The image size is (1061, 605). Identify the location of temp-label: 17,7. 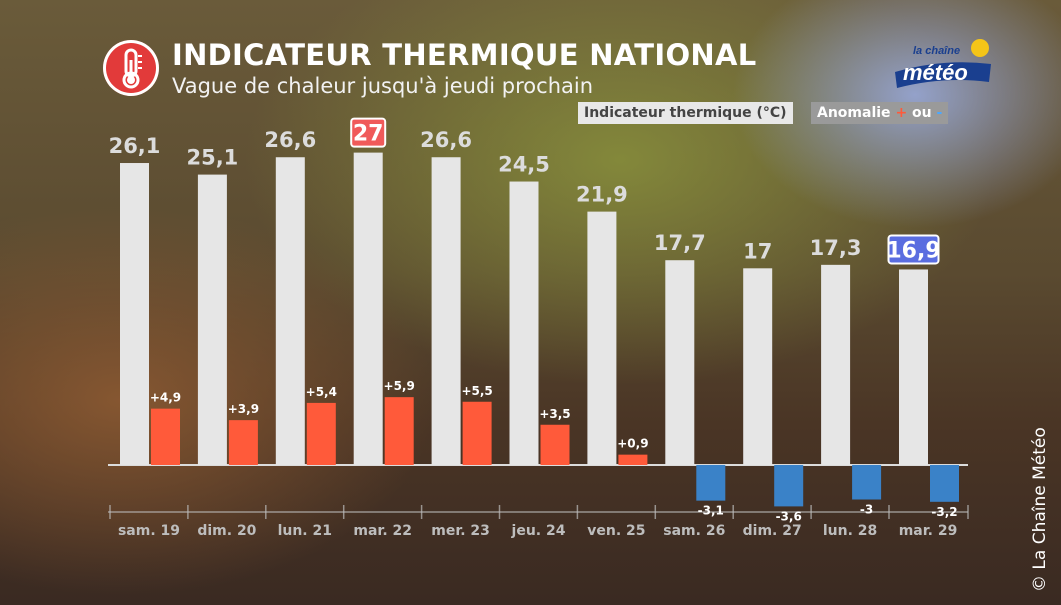
(680, 243).